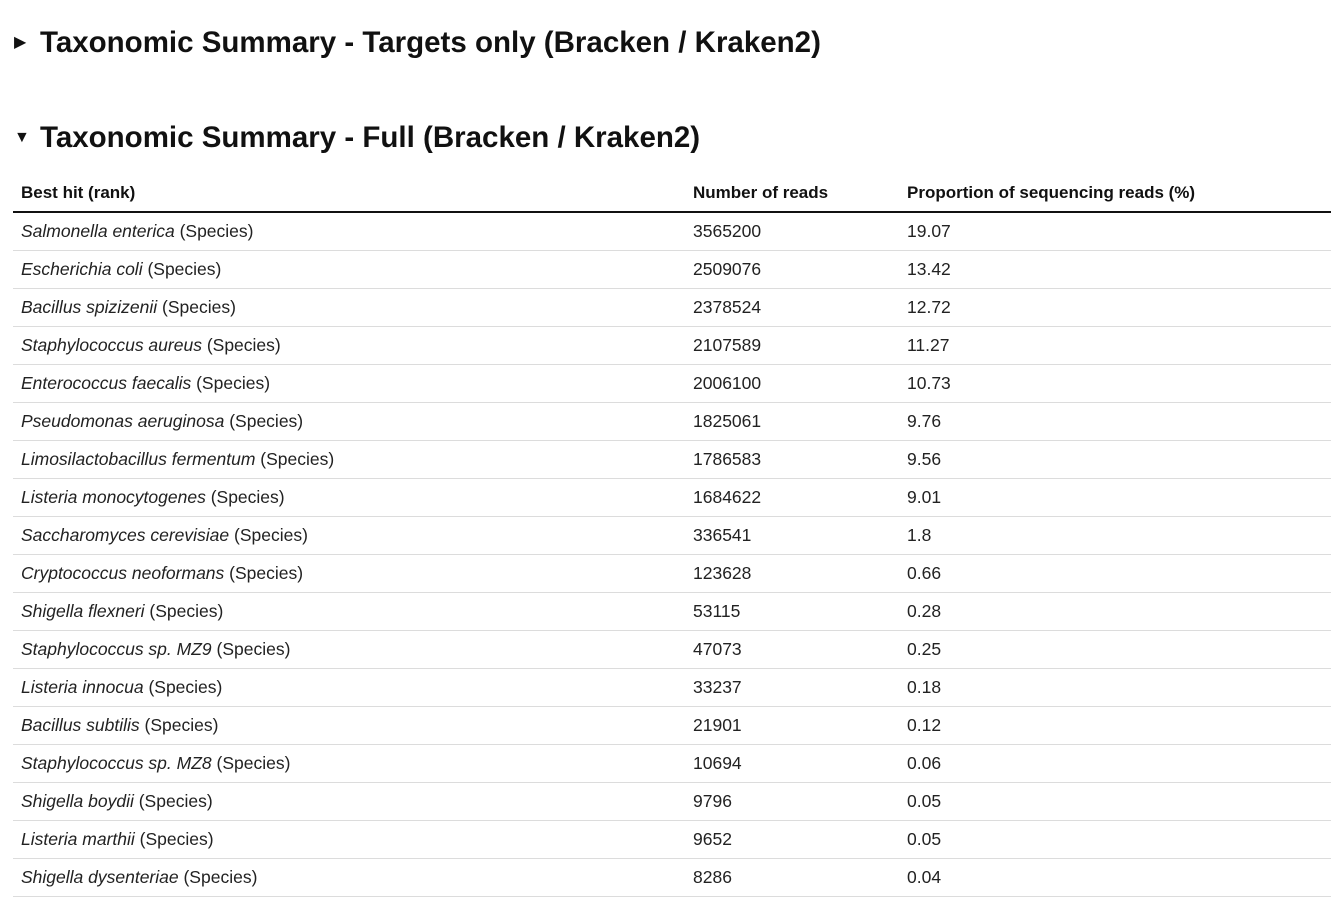  I want to click on cell-best-hit: Staphylococcus aureus (Species), so click(349, 345).